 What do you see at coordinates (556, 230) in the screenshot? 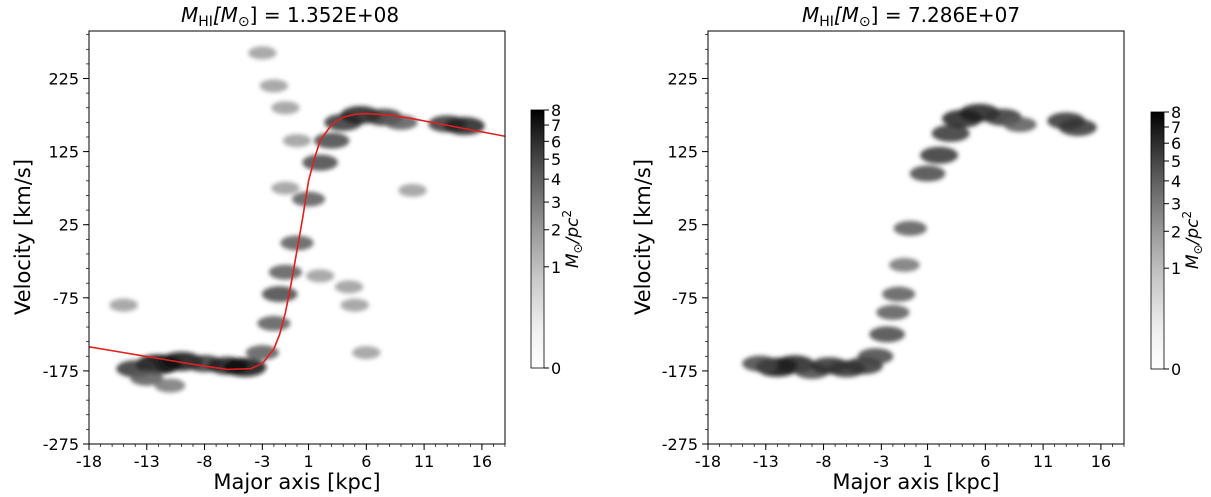
I see `colorbar-tick-label: 2` at bounding box center [556, 230].